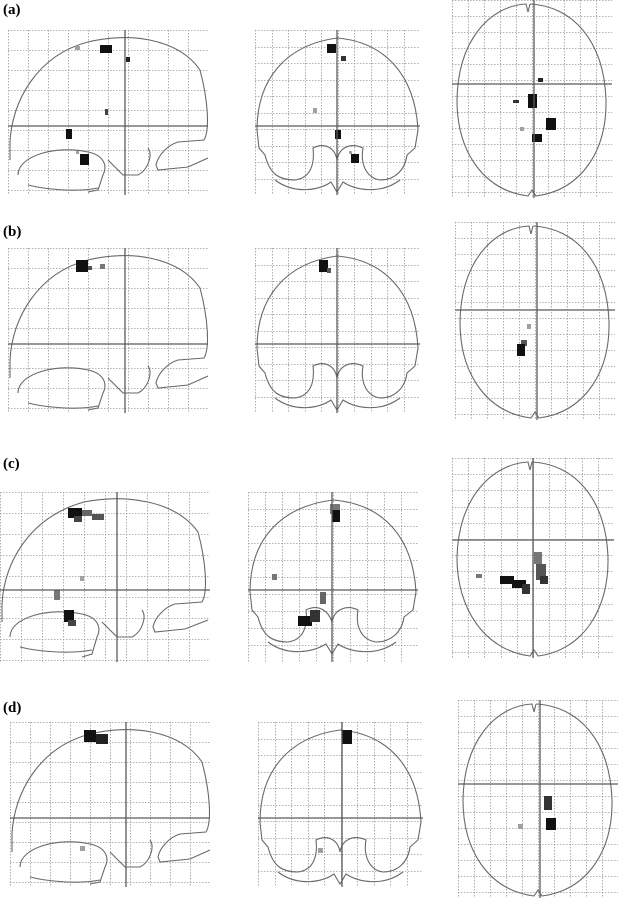 The height and width of the screenshot is (901, 620). I want to click on coronal-view-c, so click(333, 577).